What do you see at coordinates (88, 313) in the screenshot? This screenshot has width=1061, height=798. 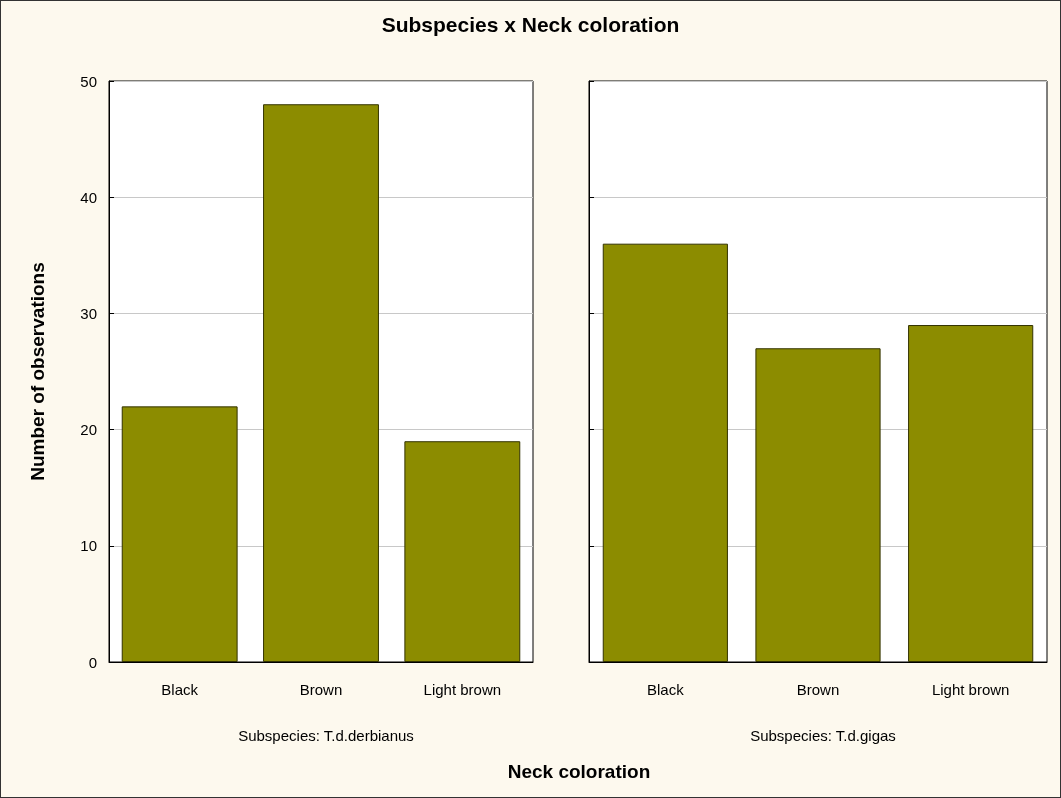 I see `y-tick-label: 30` at bounding box center [88, 313].